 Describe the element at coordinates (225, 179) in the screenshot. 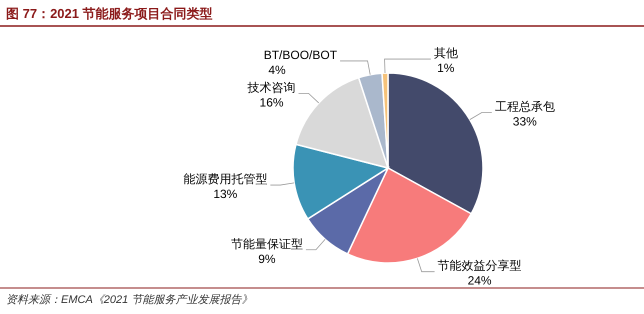

I see `slice-label: 能源费用托管型` at that location.